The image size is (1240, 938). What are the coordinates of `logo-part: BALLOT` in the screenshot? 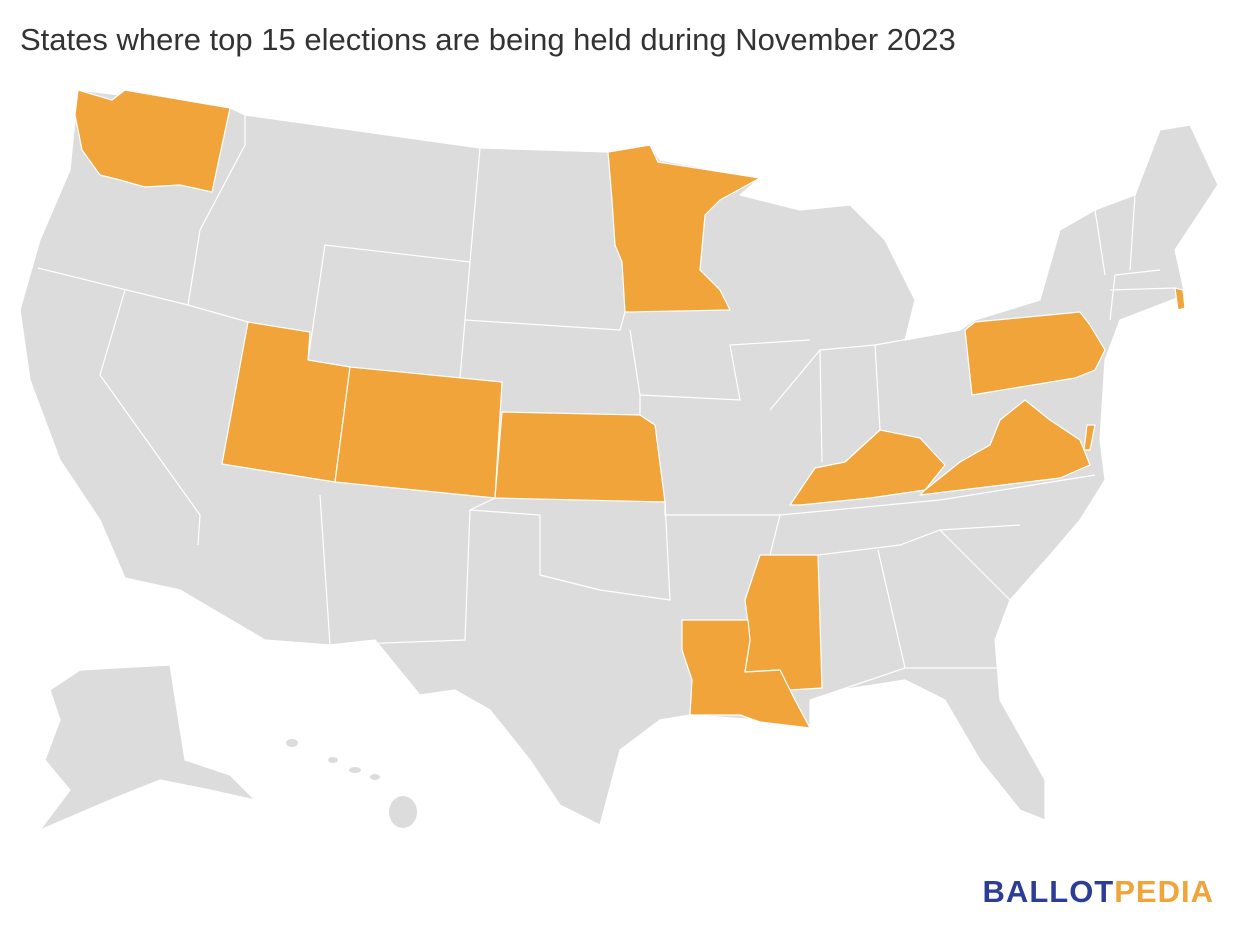 It's located at (1048, 891).